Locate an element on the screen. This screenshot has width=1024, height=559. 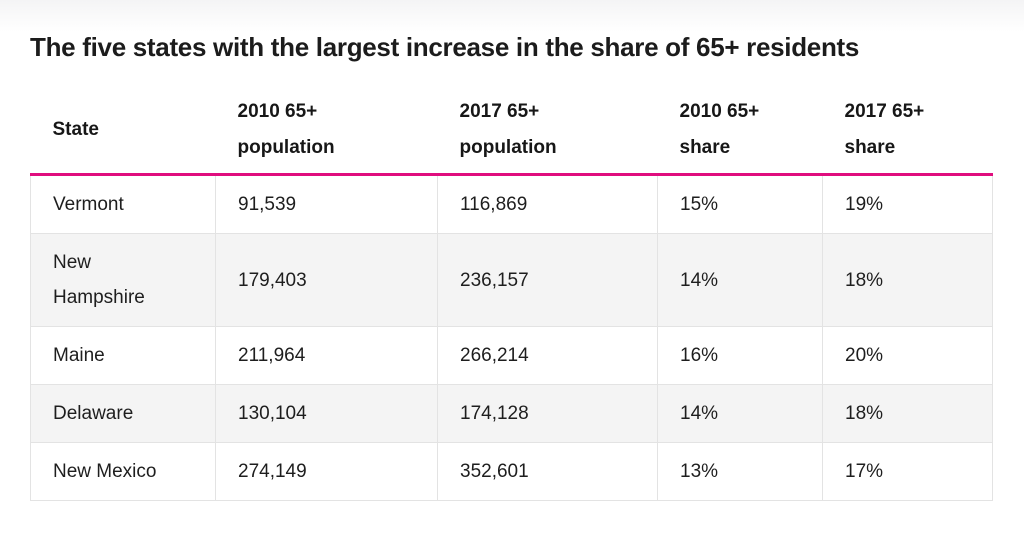
column-header-2017-share: 2017 65+ share is located at coordinates (907, 131).